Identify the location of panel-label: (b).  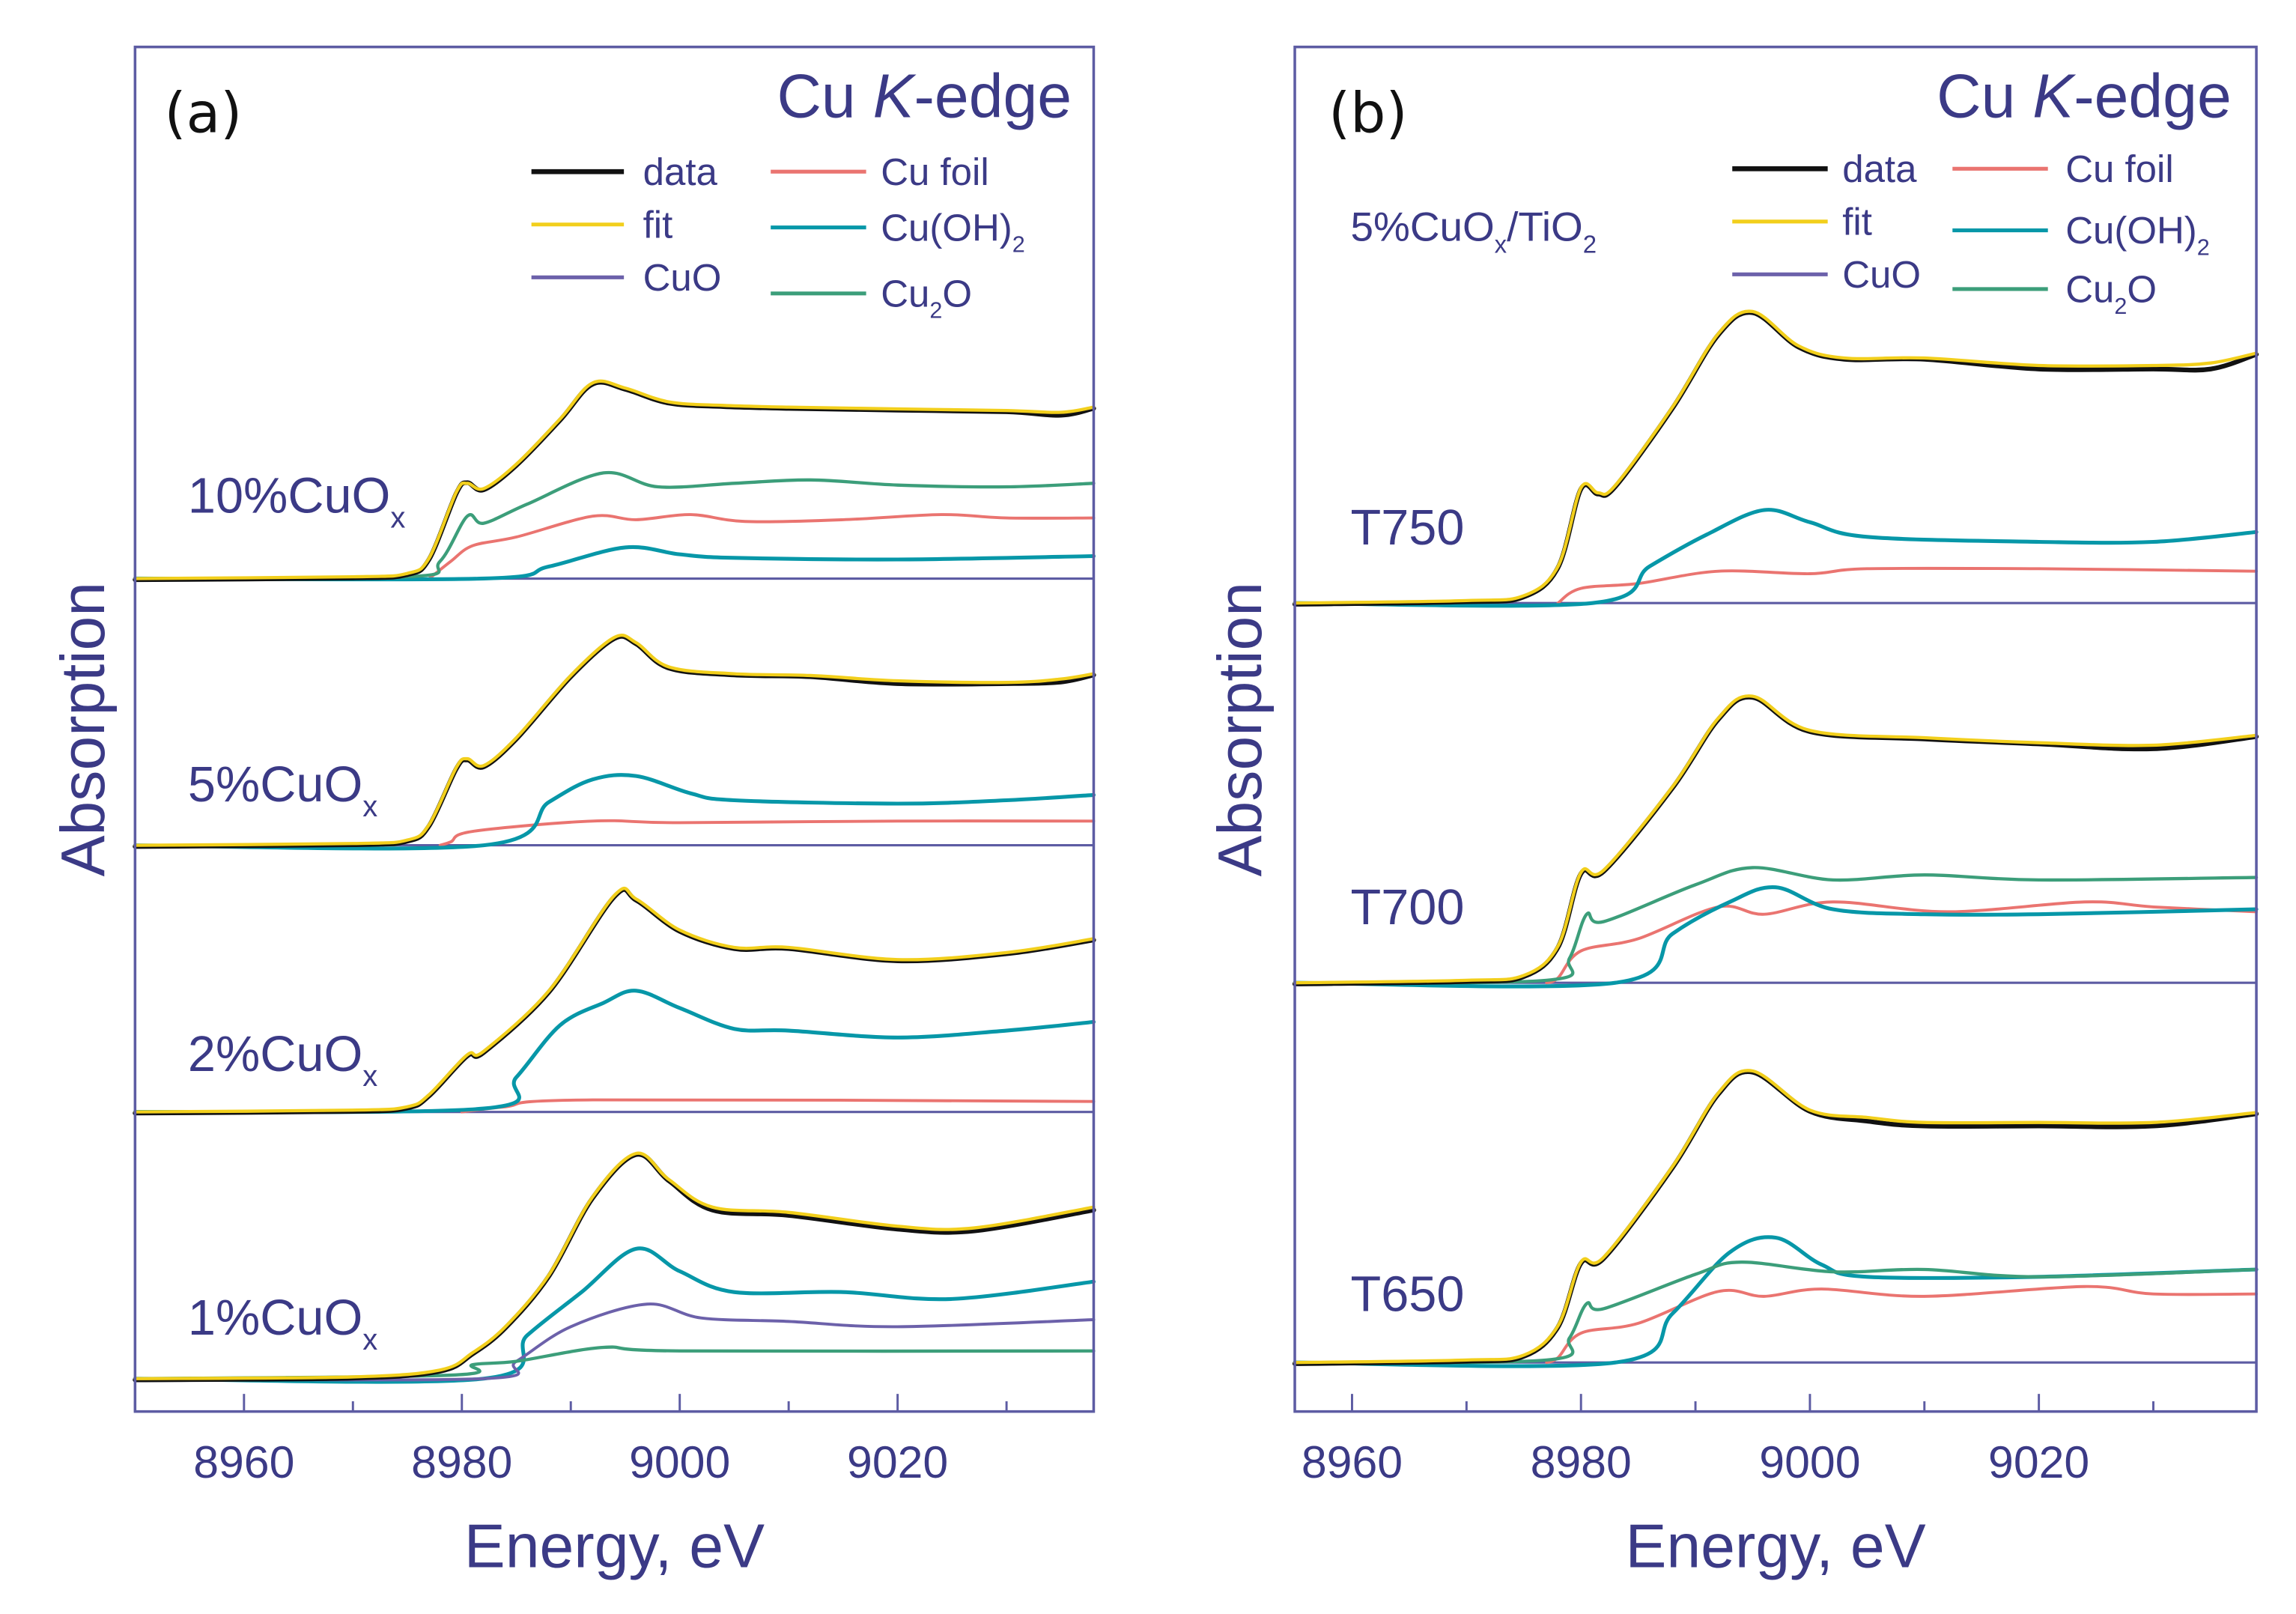
(1367, 112).